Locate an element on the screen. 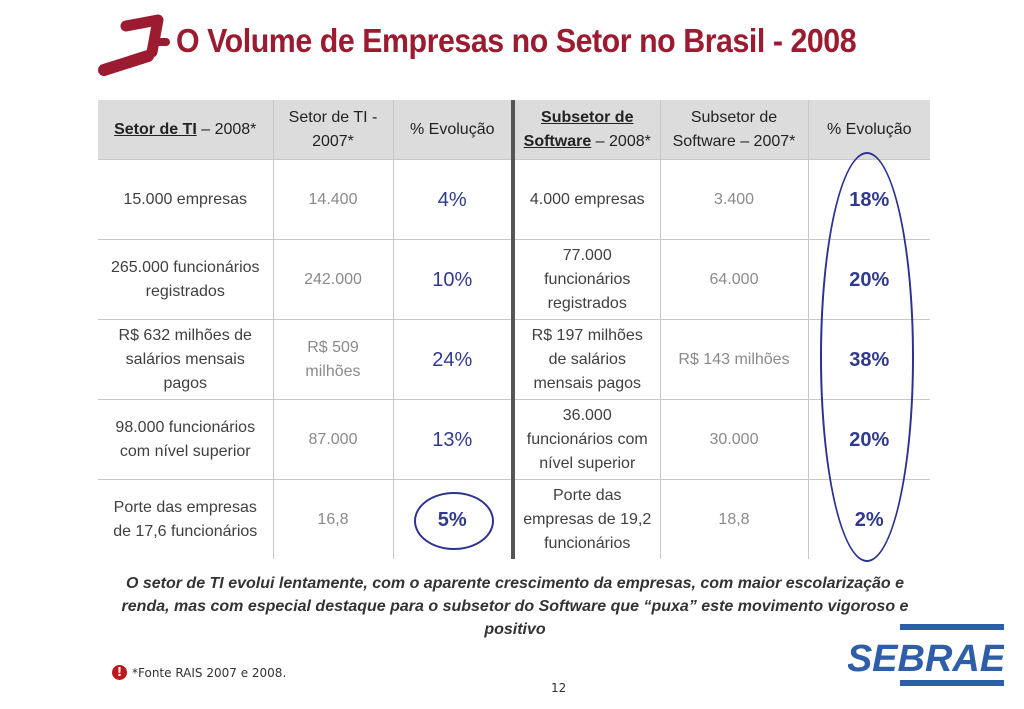  header-evolucao-ti: % Evolução is located at coordinates (454, 130).